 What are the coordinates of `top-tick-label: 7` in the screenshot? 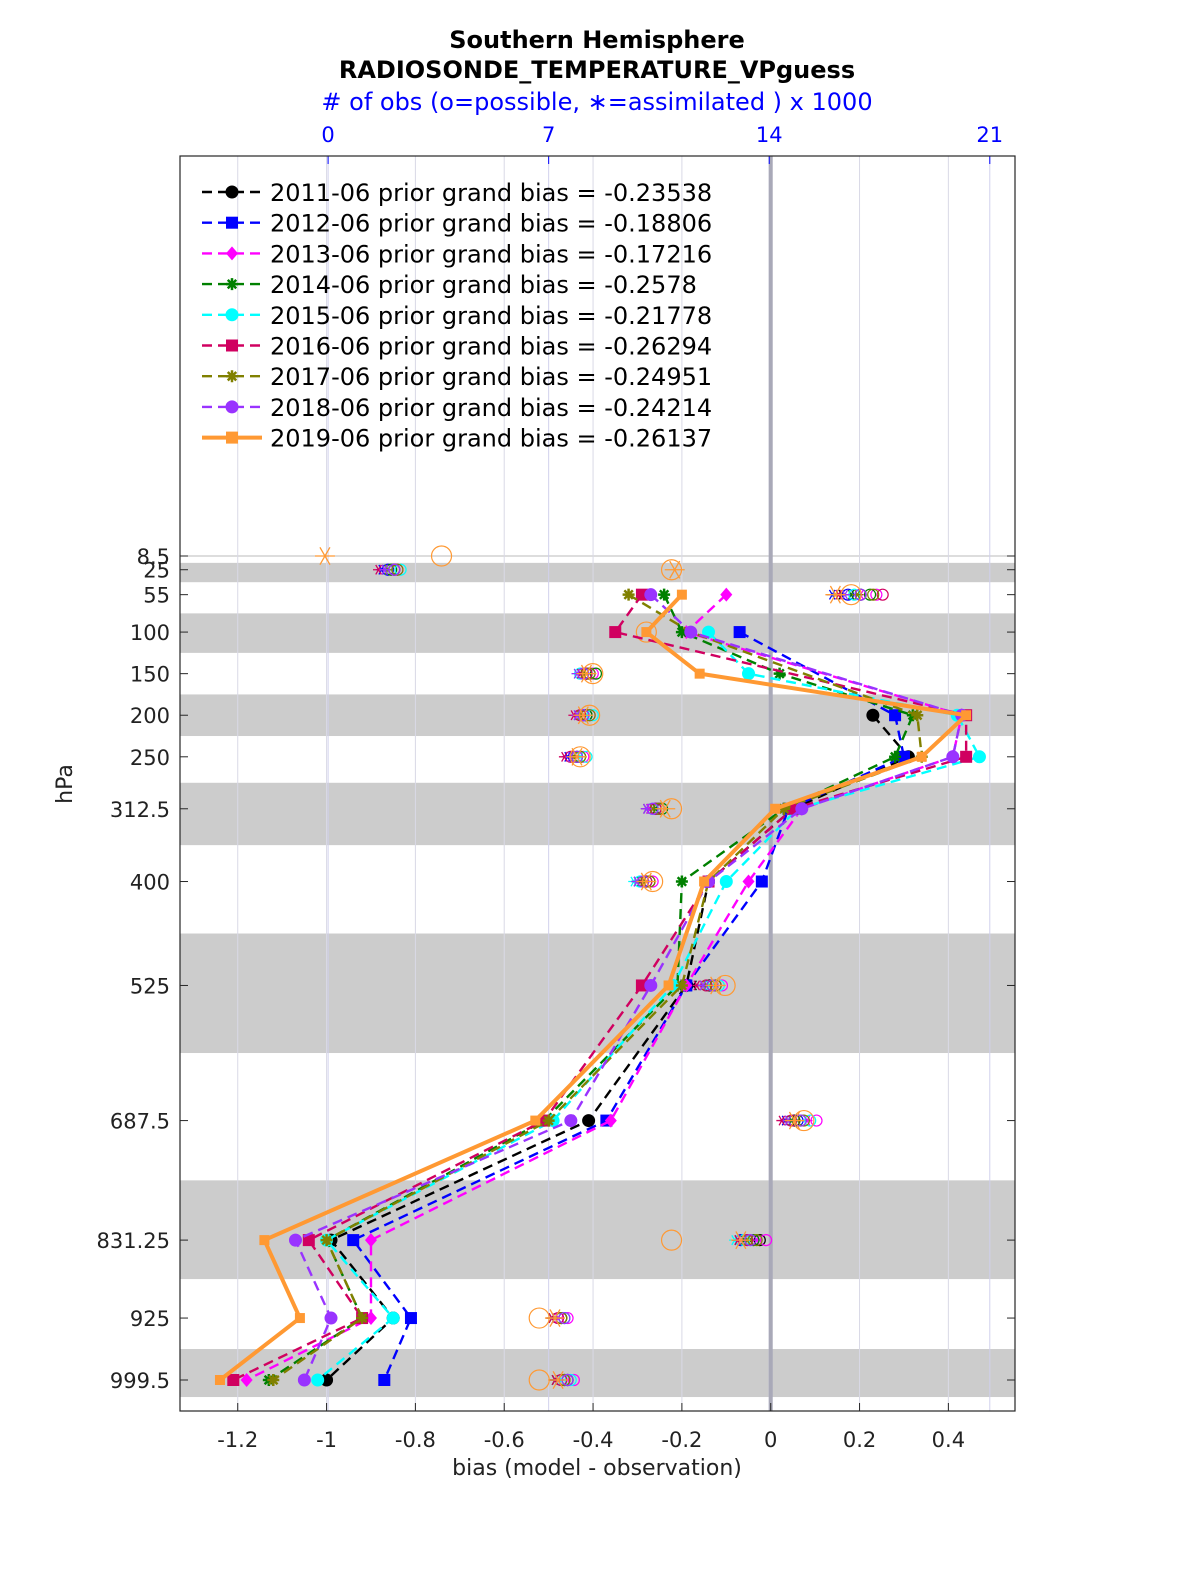 It's located at (548, 135).